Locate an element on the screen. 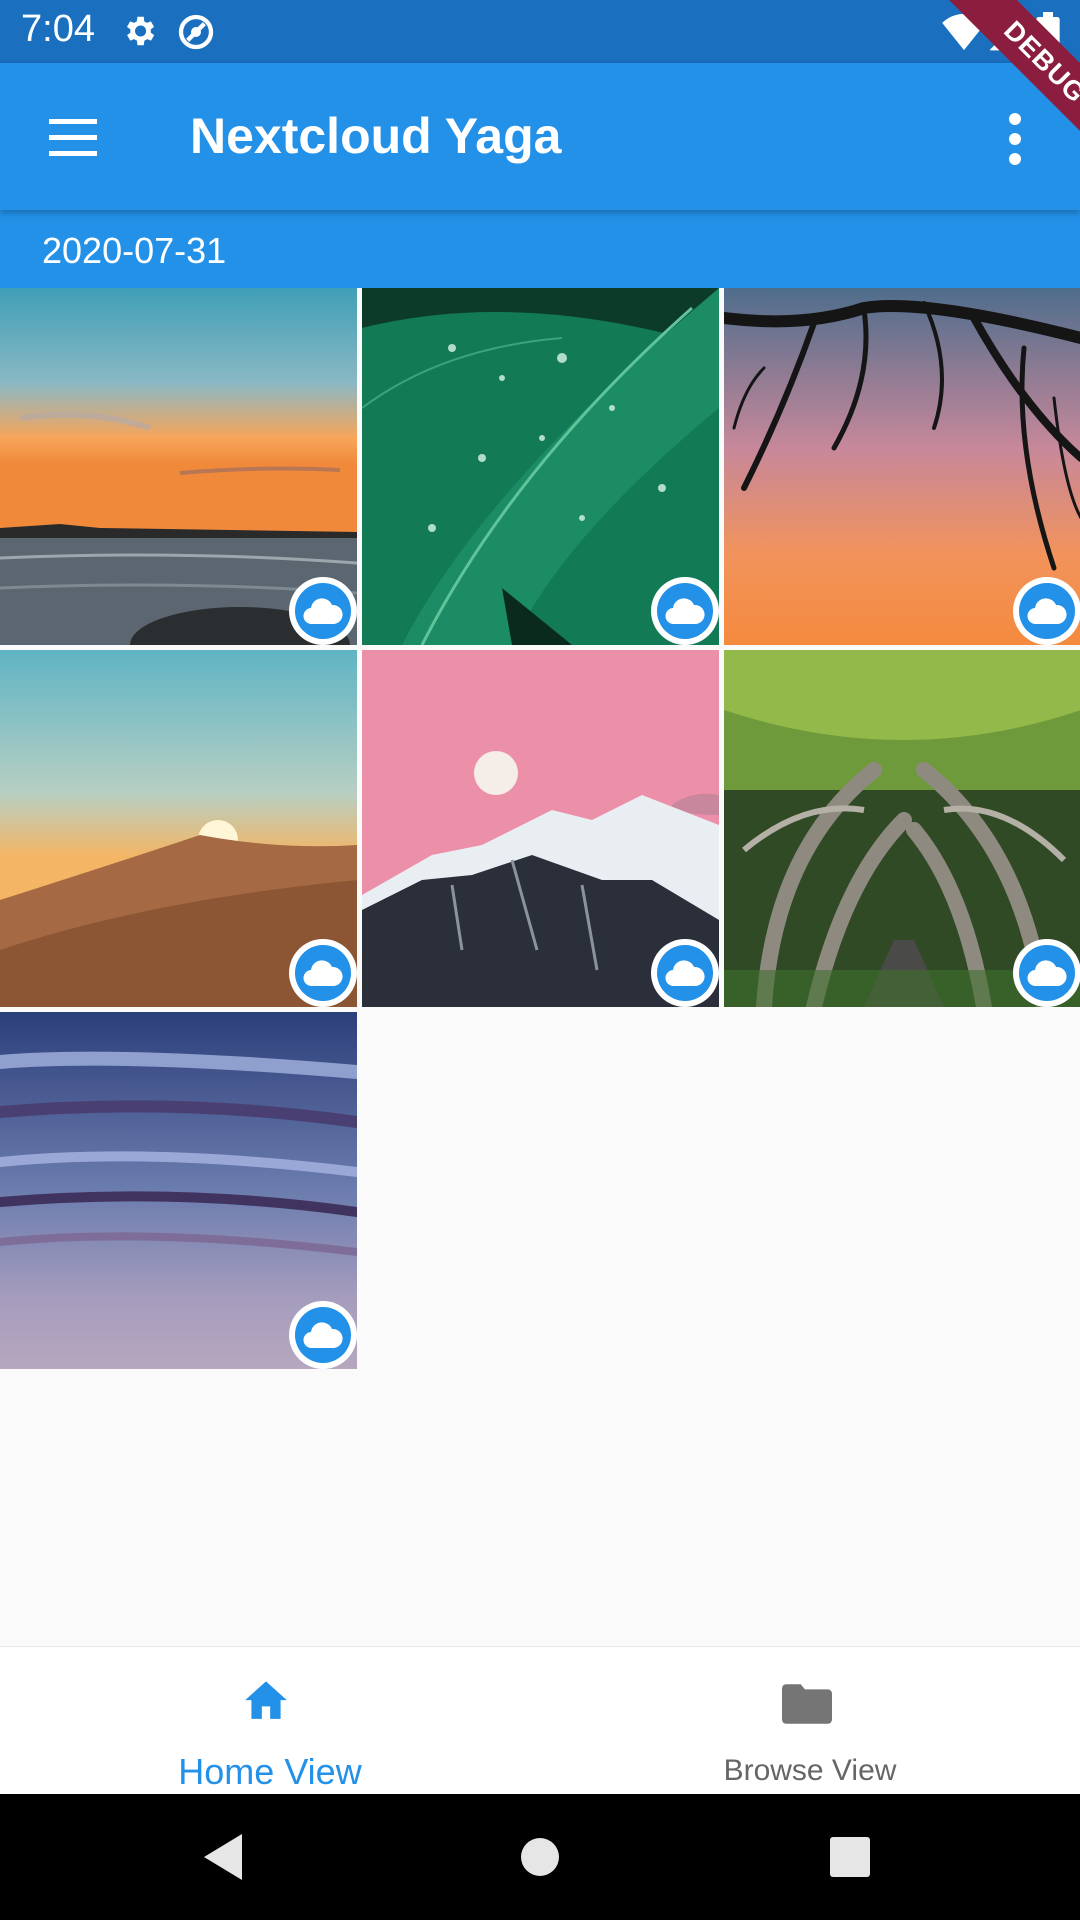  status-bar: 7:04 is located at coordinates (540, 31).